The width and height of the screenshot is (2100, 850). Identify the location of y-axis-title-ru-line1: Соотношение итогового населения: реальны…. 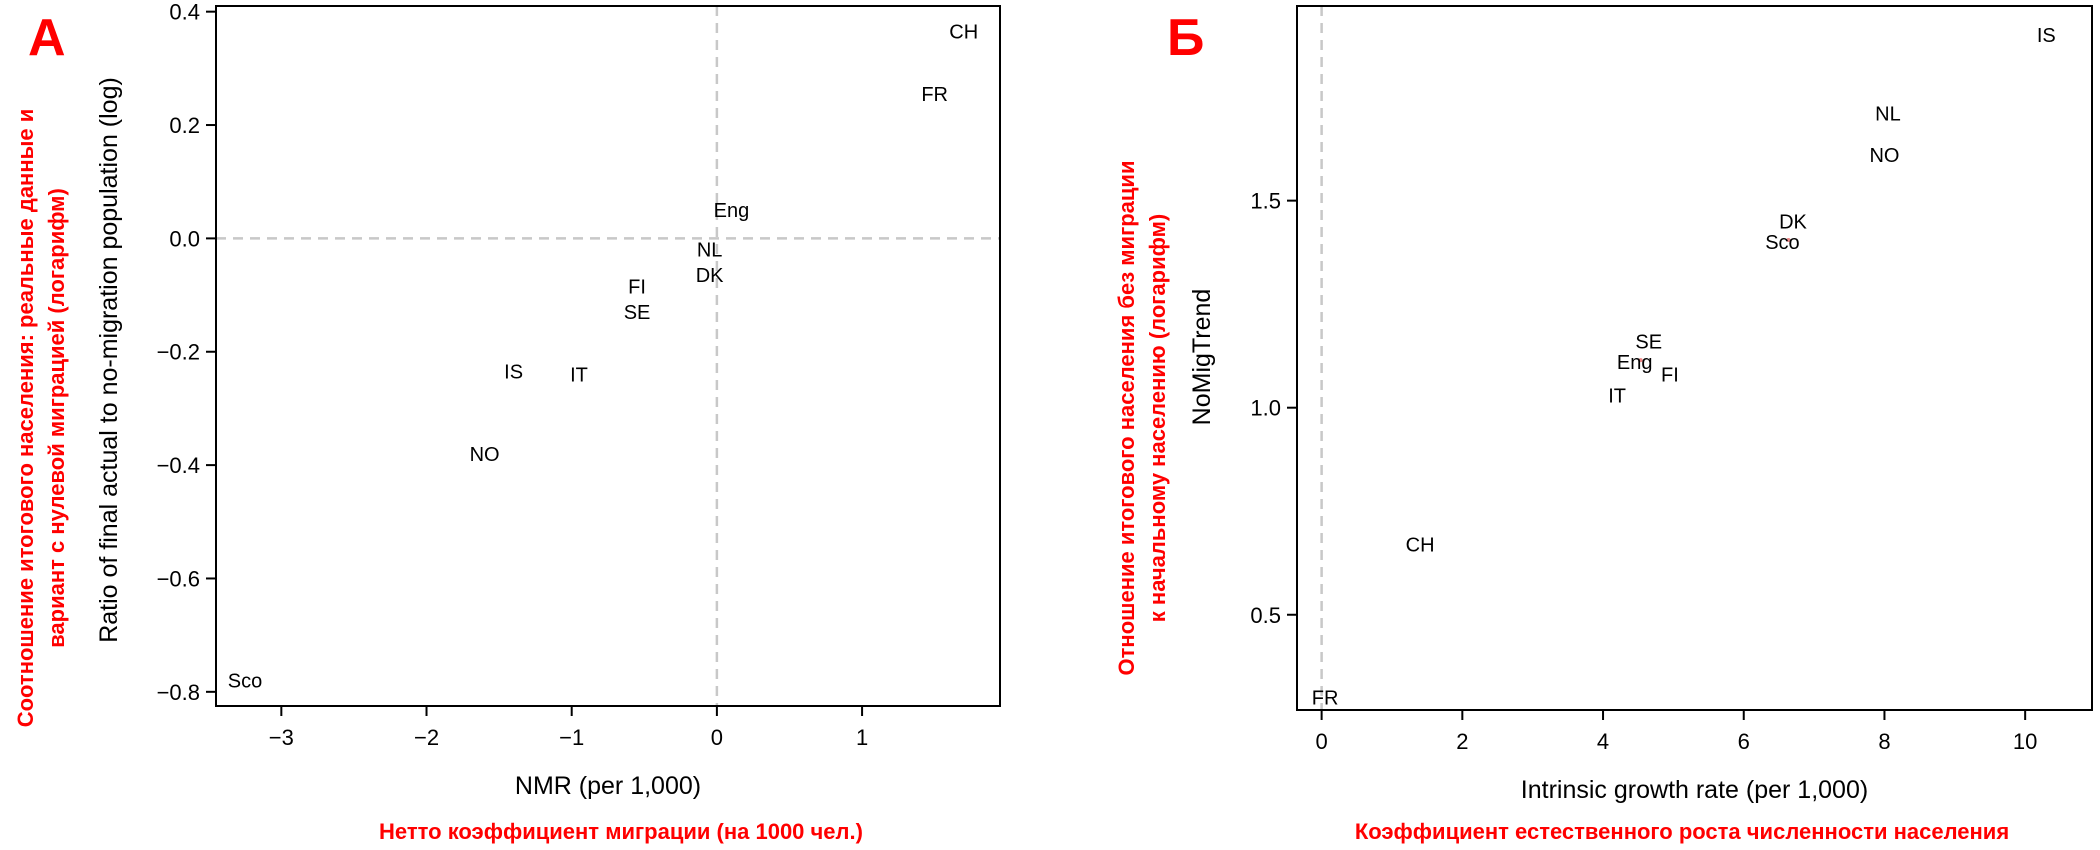
(25, 418).